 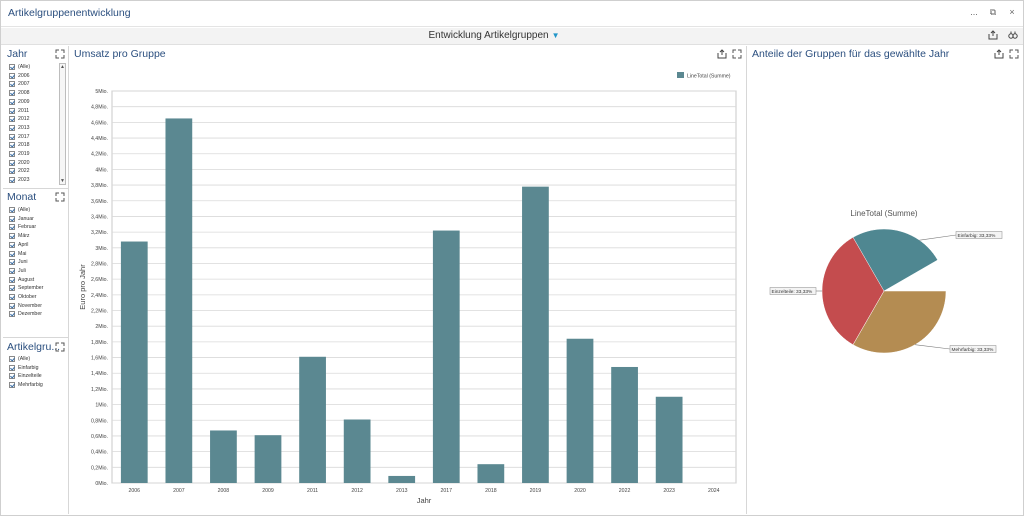 I want to click on filter-list-item: Juli, so click(x=17, y=271).